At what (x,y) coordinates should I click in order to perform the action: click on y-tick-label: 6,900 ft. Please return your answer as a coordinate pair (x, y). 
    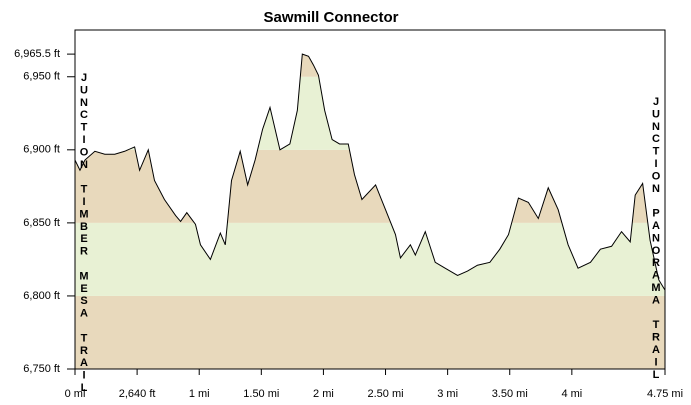
    Looking at the image, I should click on (41, 150).